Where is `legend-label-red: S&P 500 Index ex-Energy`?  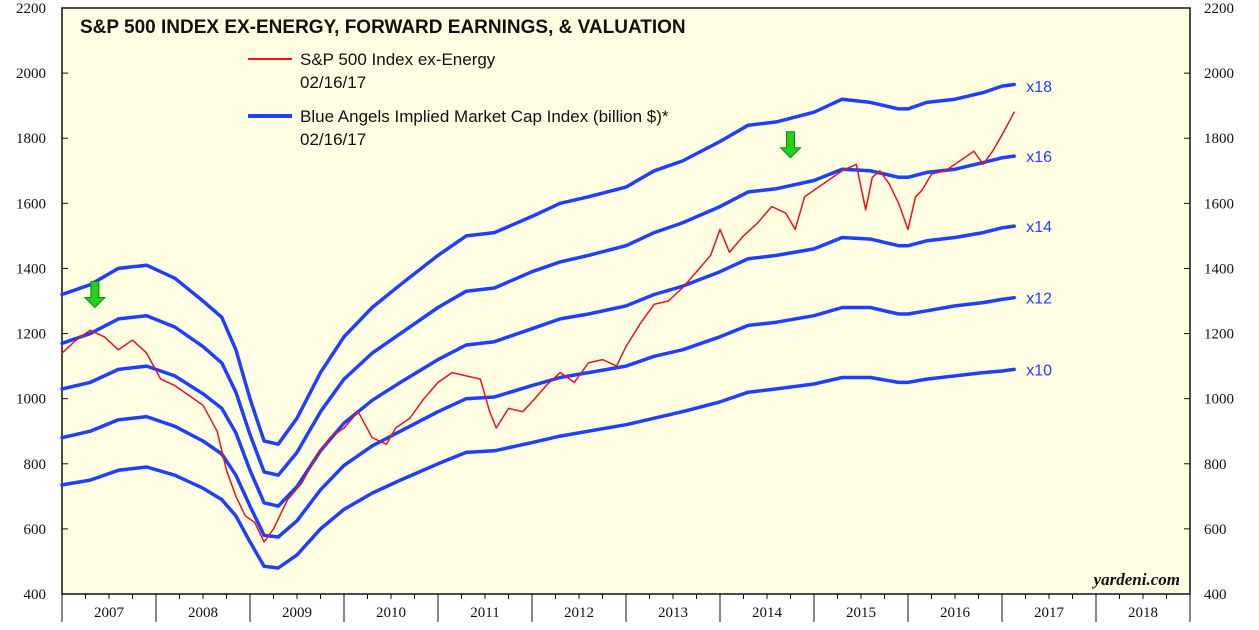
legend-label-red: S&P 500 Index ex-Energy is located at coordinates (398, 59).